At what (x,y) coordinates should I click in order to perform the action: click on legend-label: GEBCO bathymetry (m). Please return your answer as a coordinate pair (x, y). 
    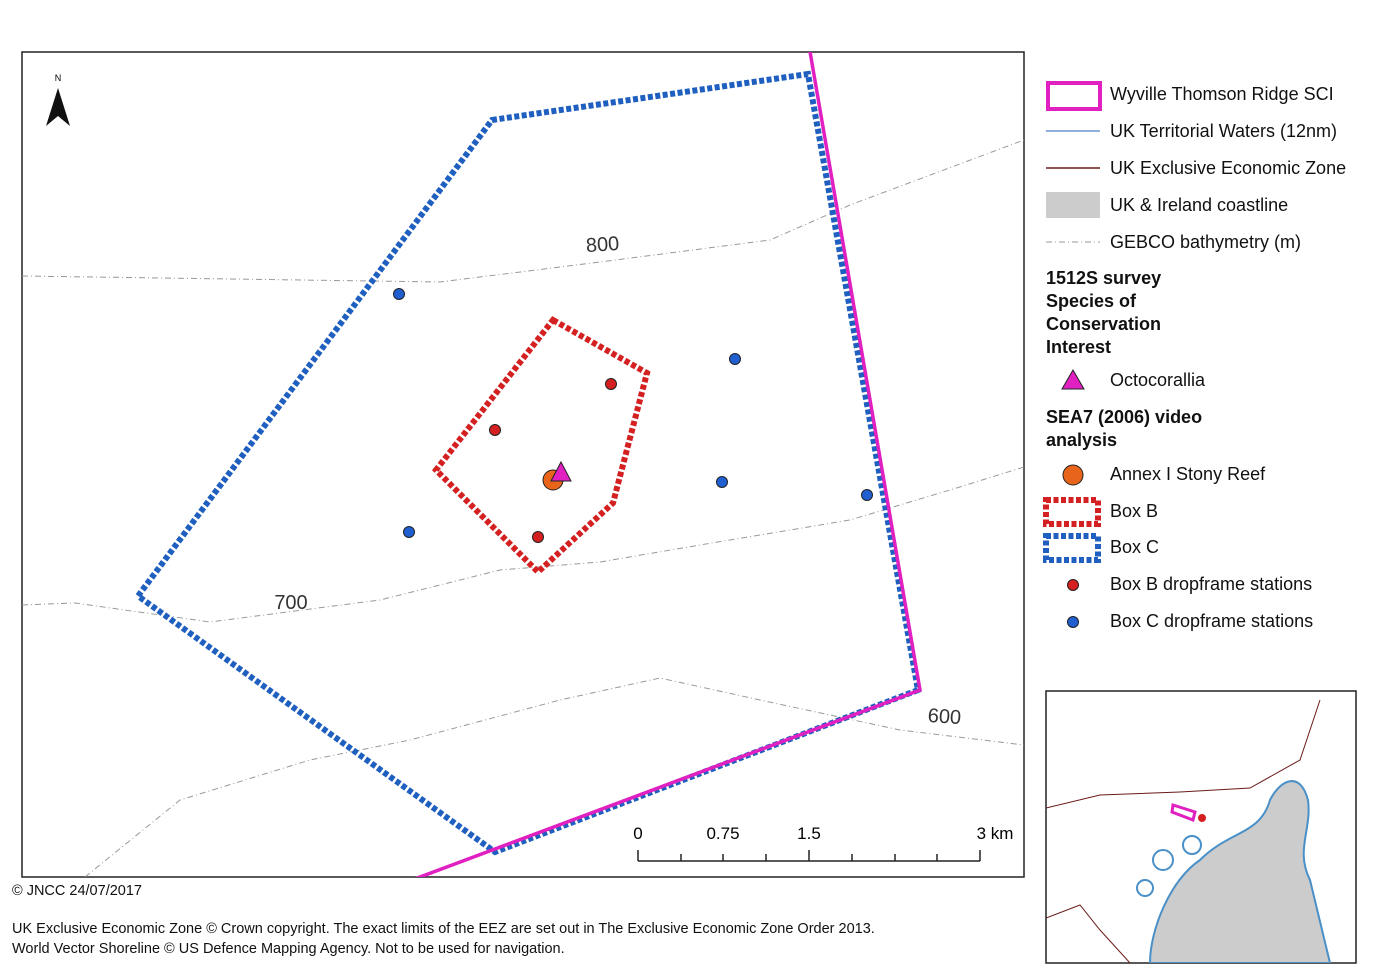
    Looking at the image, I should click on (1206, 242).